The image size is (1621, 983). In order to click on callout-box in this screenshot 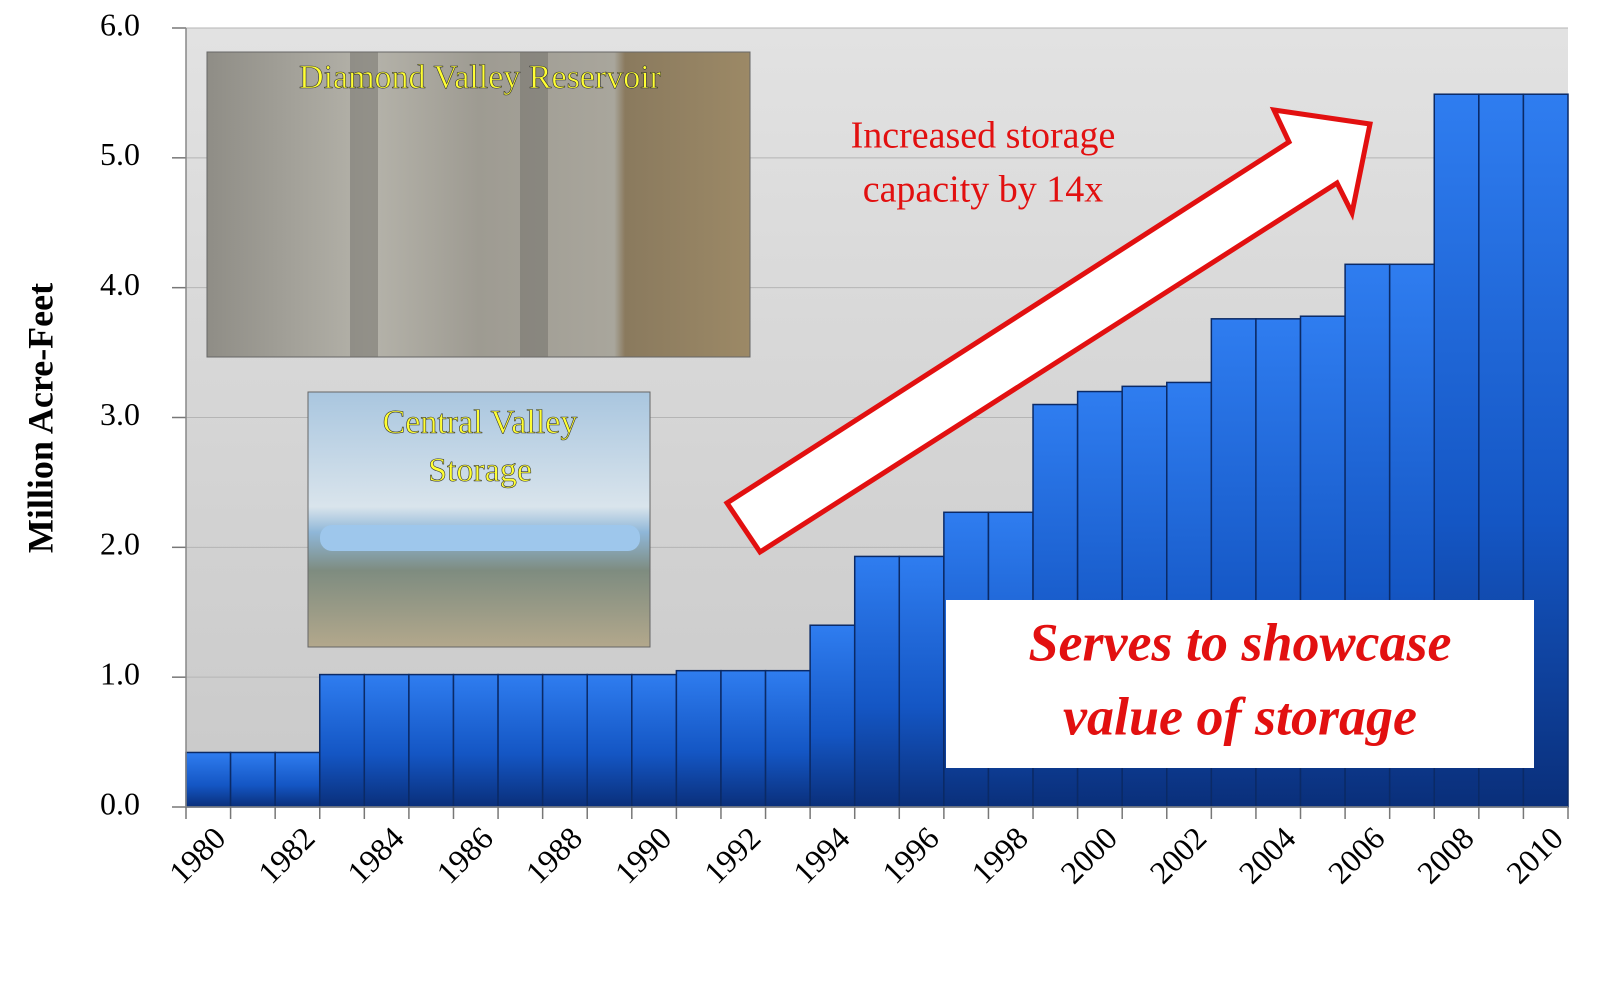, I will do `click(1240, 684)`.